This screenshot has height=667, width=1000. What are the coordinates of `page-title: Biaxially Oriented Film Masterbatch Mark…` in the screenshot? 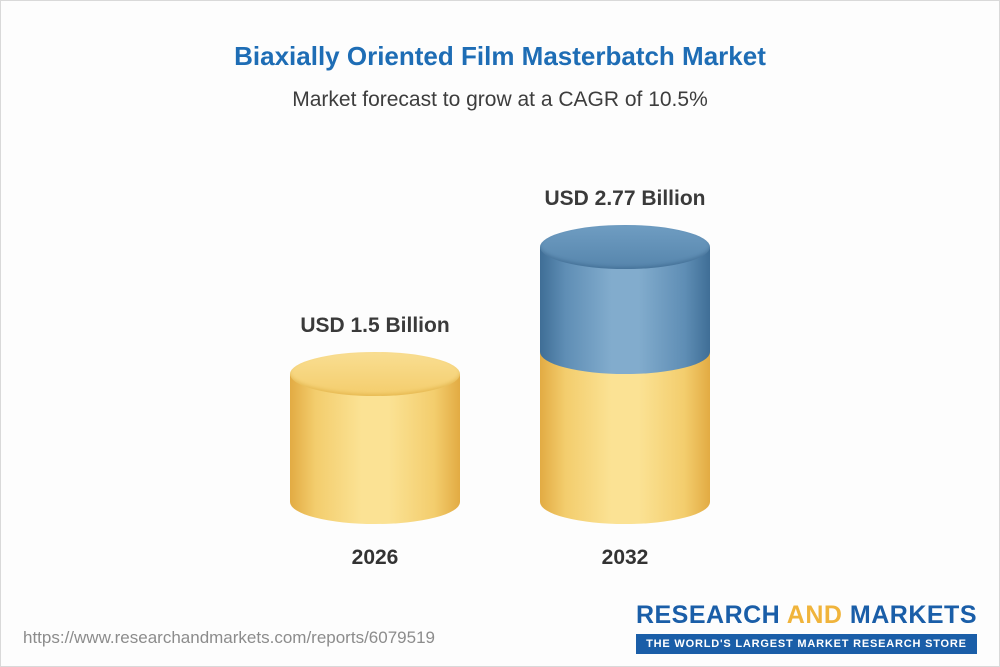 It's located at (500, 56).